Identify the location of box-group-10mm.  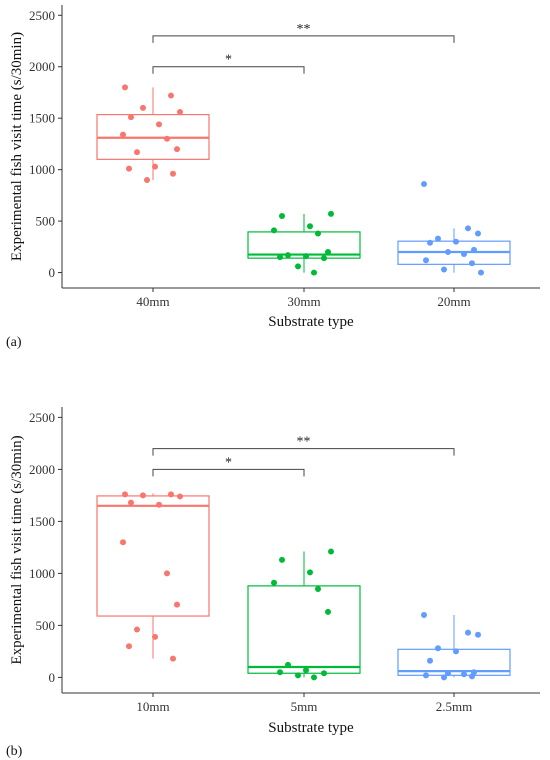
(153, 576).